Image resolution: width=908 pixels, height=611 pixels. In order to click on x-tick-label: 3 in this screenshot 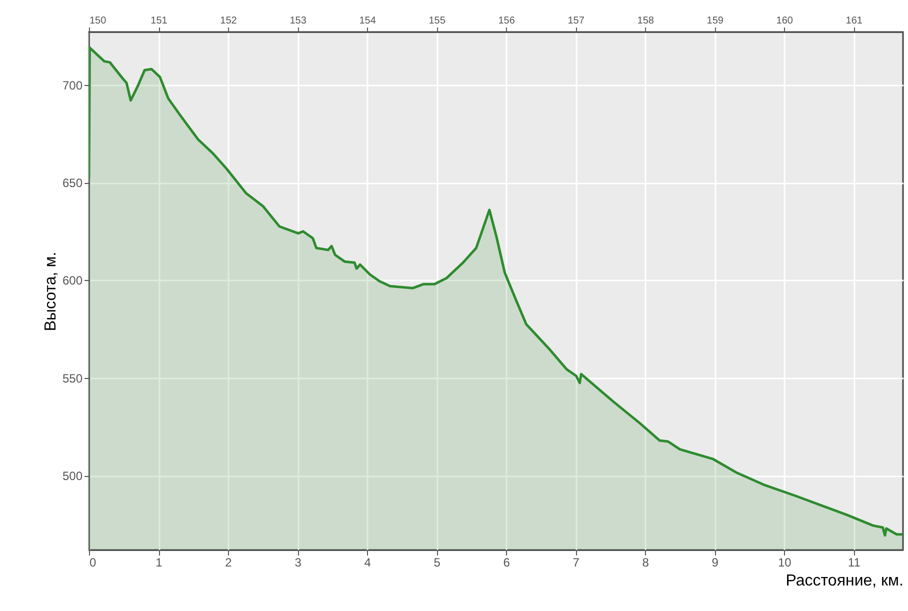, I will do `click(298, 563)`.